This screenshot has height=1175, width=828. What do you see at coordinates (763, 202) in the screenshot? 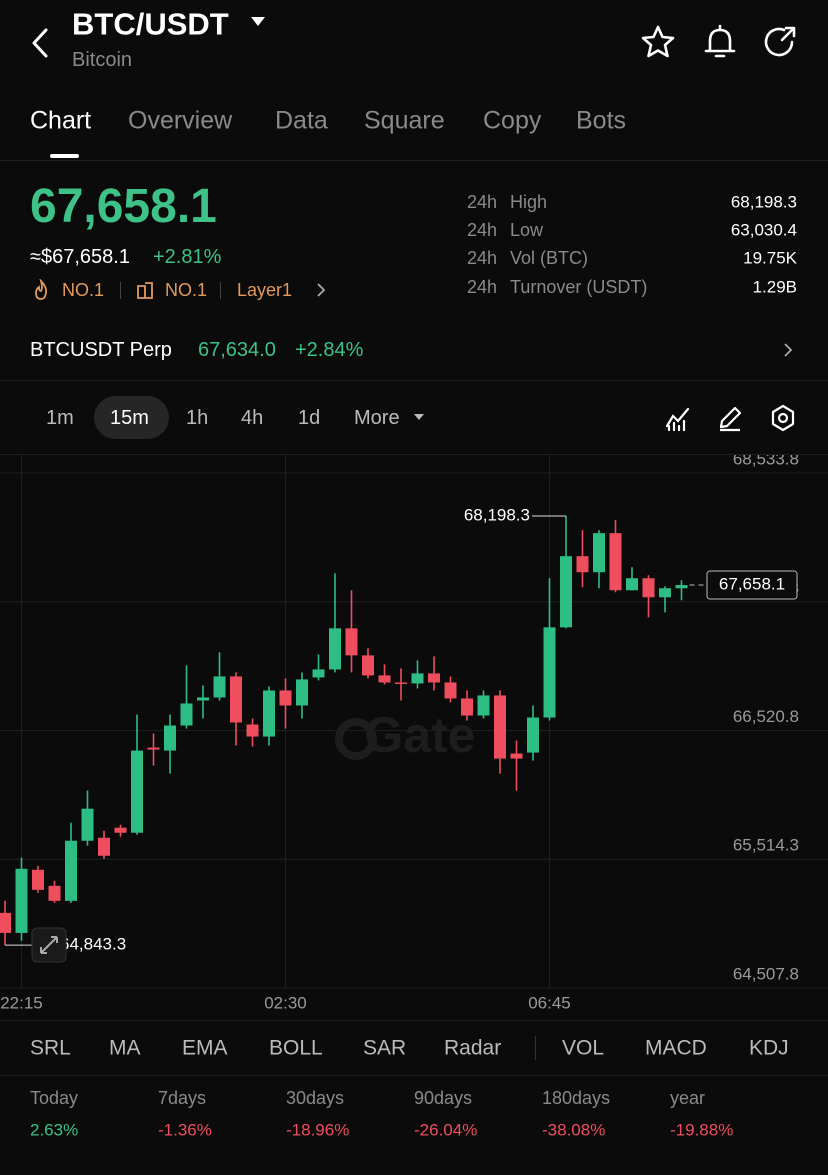
I see `stat-value: 68,198.3` at bounding box center [763, 202].